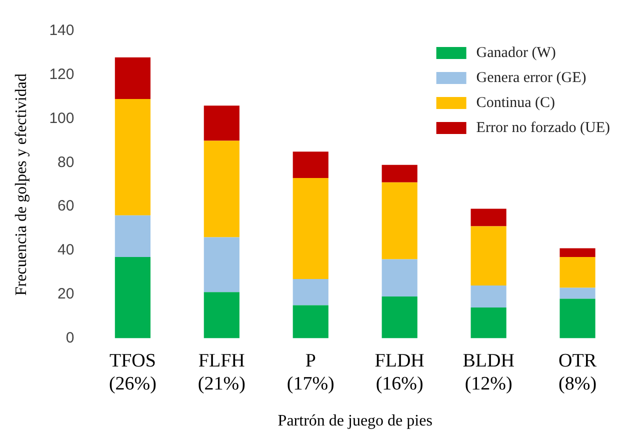 The width and height of the screenshot is (640, 443). Describe the element at coordinates (66, 206) in the screenshot. I see `y-tick-label: 60` at that location.